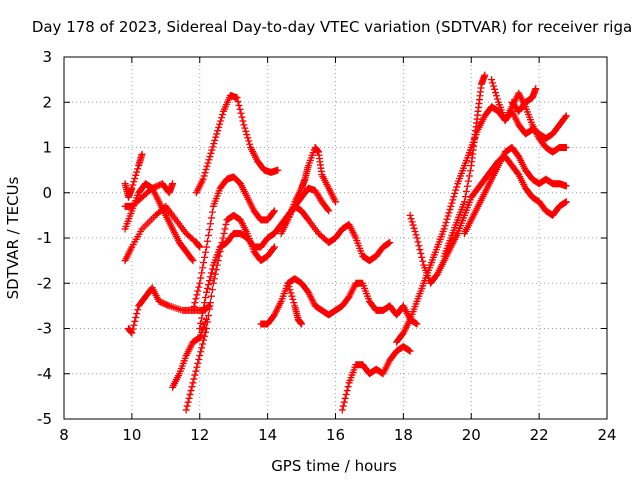 The height and width of the screenshot is (480, 640). I want to click on y-tick-label: 0, so click(47, 193).